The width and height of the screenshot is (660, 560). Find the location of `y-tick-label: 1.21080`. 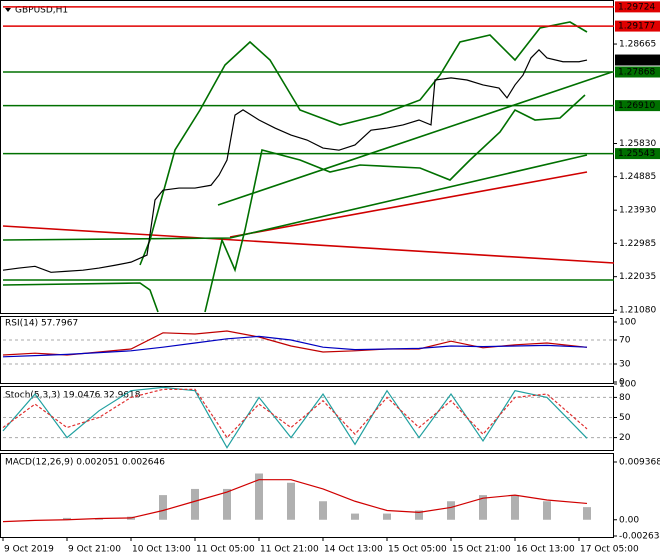

y-tick-label: 1.21080 is located at coordinates (637, 311).